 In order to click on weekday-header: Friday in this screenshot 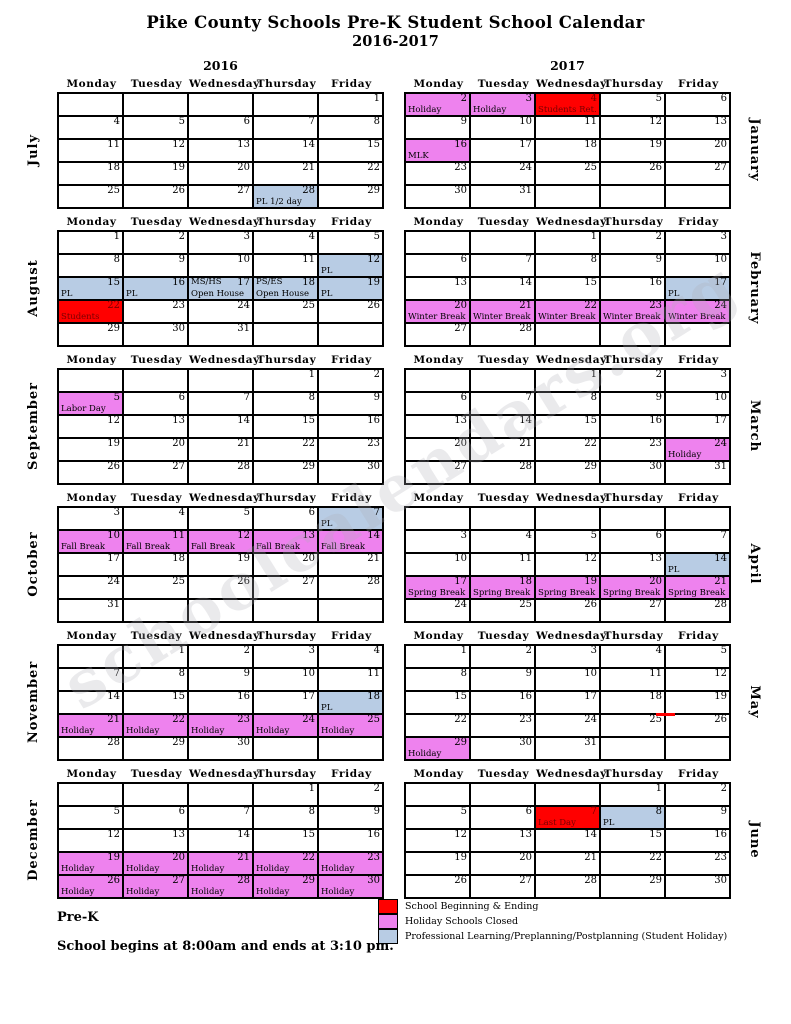, I will do `click(351, 774)`.